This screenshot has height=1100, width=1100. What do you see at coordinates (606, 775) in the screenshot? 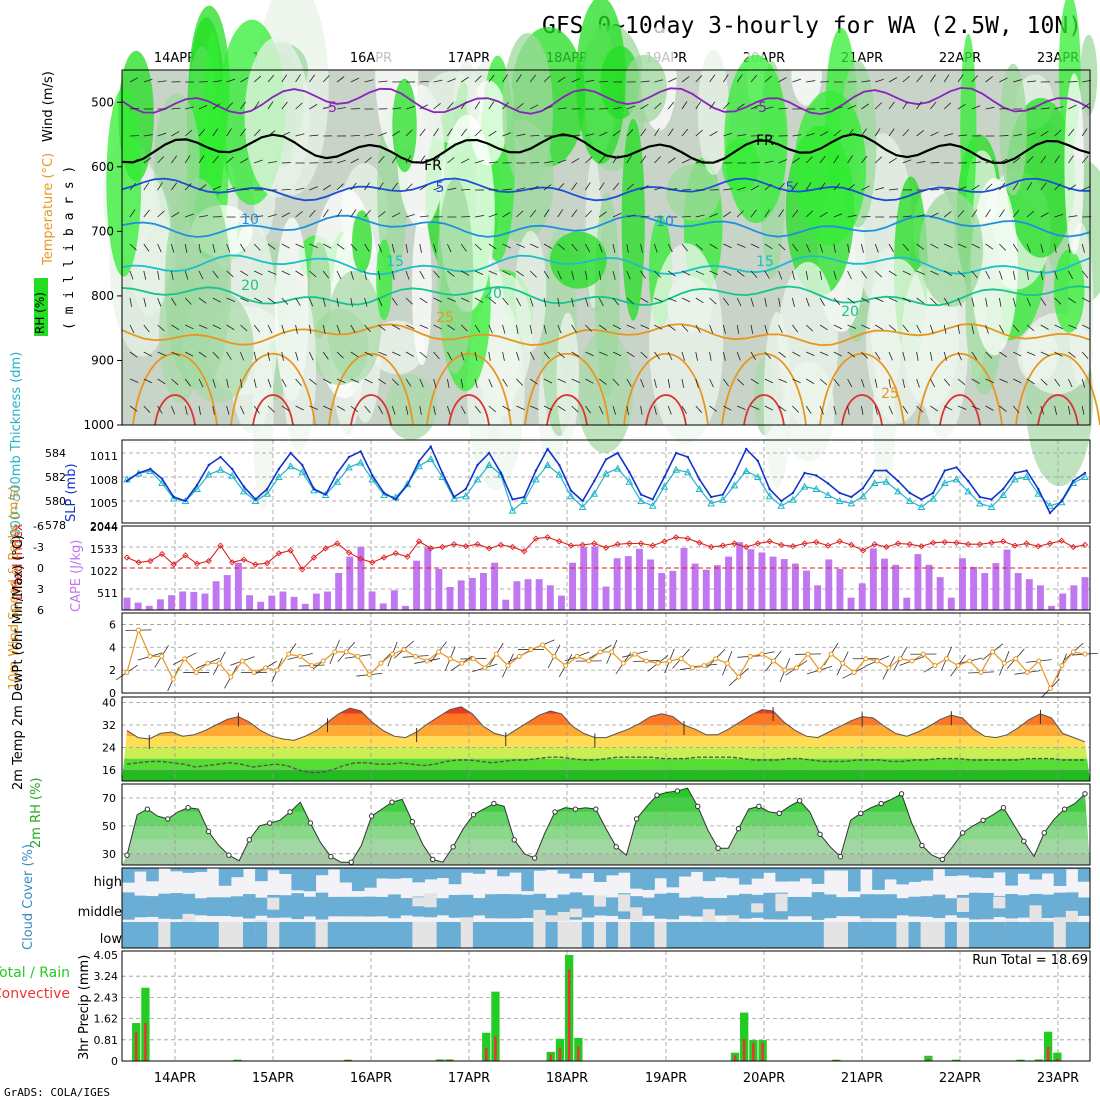
I see `temperature-band` at bounding box center [606, 775].